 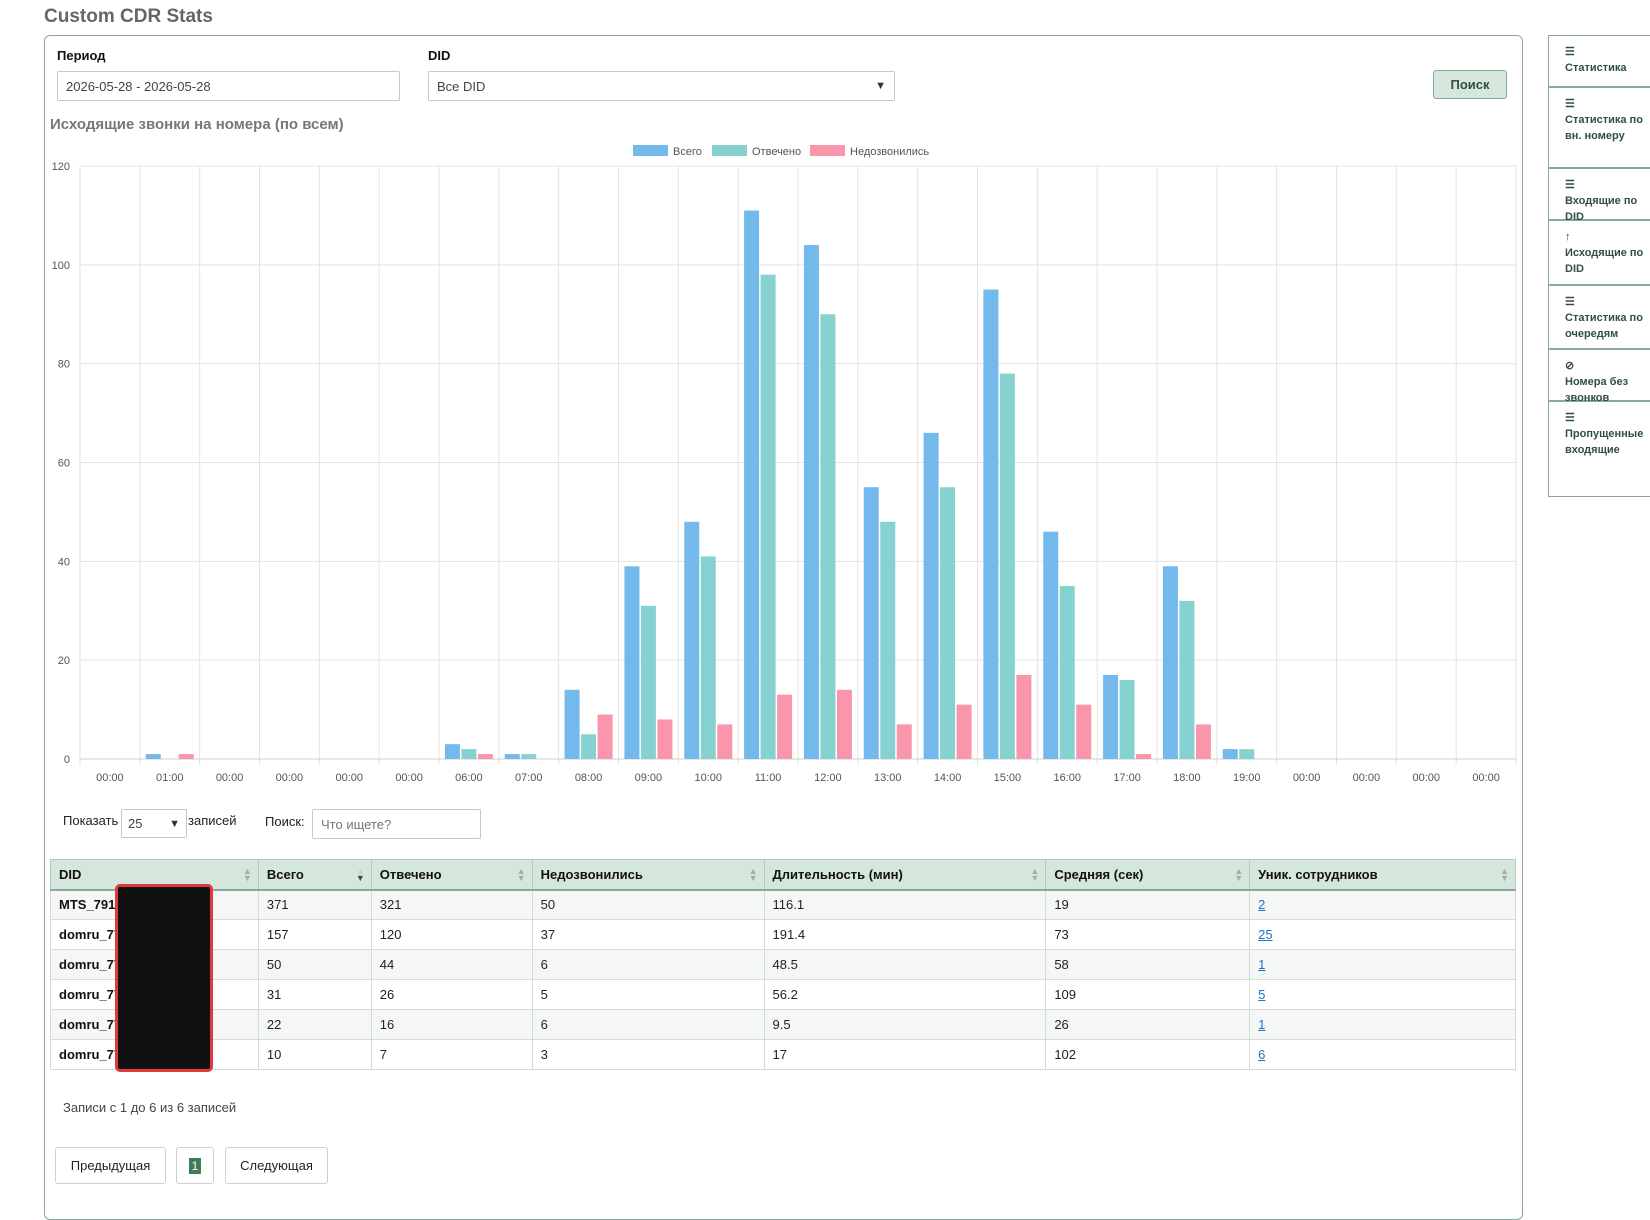 What do you see at coordinates (314, 1024) in the screenshot?
I see `table-cell: 22` at bounding box center [314, 1024].